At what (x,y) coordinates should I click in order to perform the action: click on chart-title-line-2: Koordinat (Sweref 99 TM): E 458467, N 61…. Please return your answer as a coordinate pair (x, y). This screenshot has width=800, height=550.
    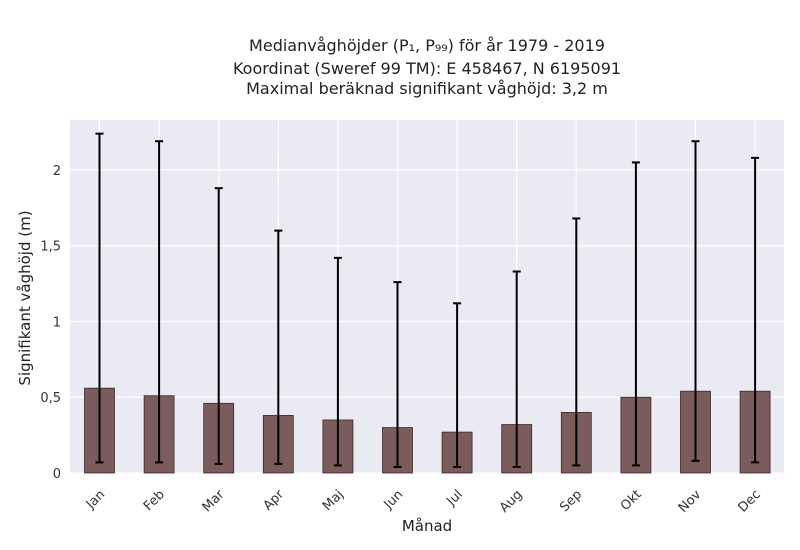
    Looking at the image, I should click on (427, 68).